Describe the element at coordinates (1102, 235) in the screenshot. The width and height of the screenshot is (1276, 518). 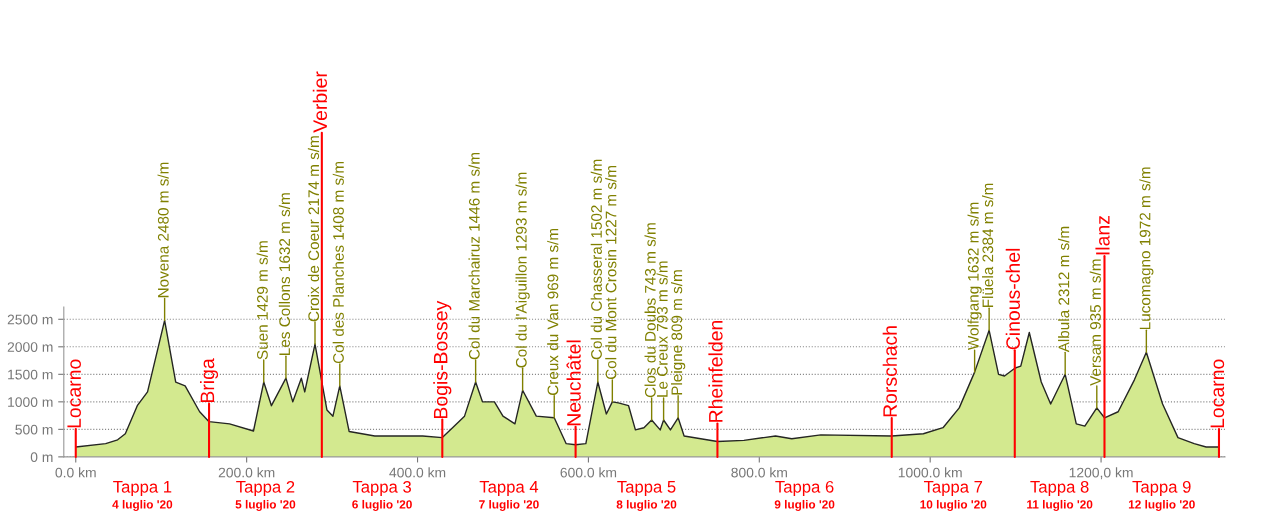
I see `ref-line-label: Ilanz` at that location.